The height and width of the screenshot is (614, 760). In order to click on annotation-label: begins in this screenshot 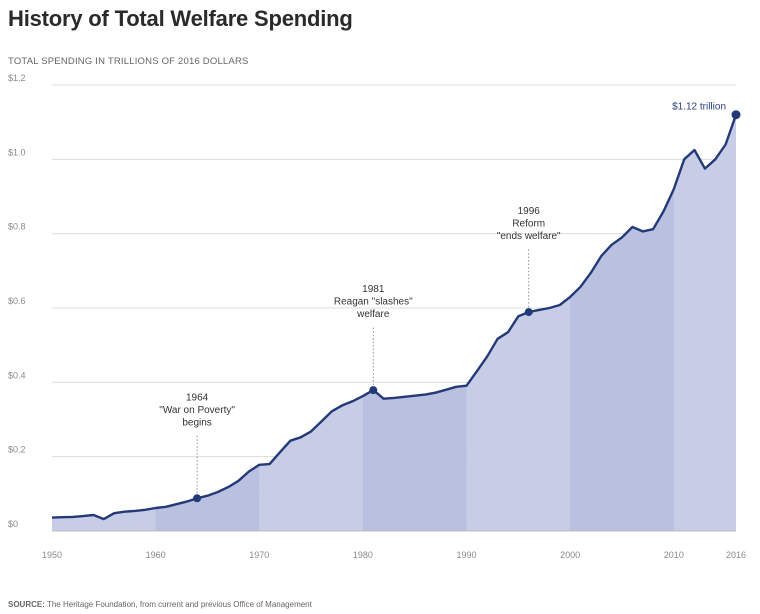, I will do `click(196, 422)`.